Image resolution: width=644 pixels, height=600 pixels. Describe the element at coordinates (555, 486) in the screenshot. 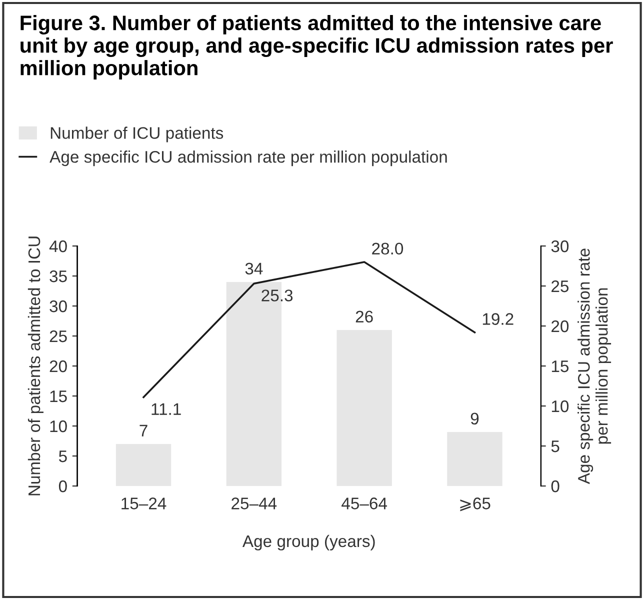

I see `y2-tick-label: 0` at that location.